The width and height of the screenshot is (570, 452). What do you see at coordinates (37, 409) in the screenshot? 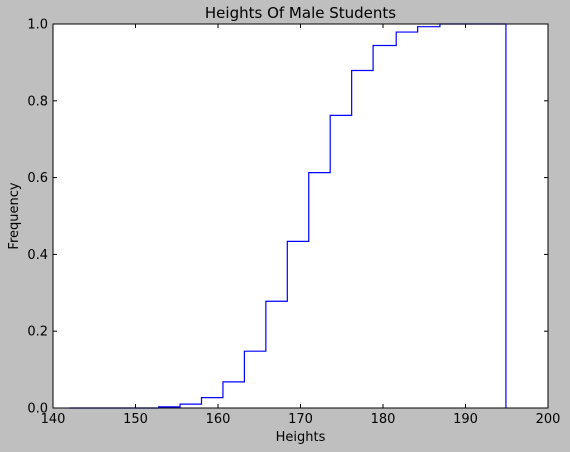
I see `y-tick-label: 0.0` at bounding box center [37, 409].